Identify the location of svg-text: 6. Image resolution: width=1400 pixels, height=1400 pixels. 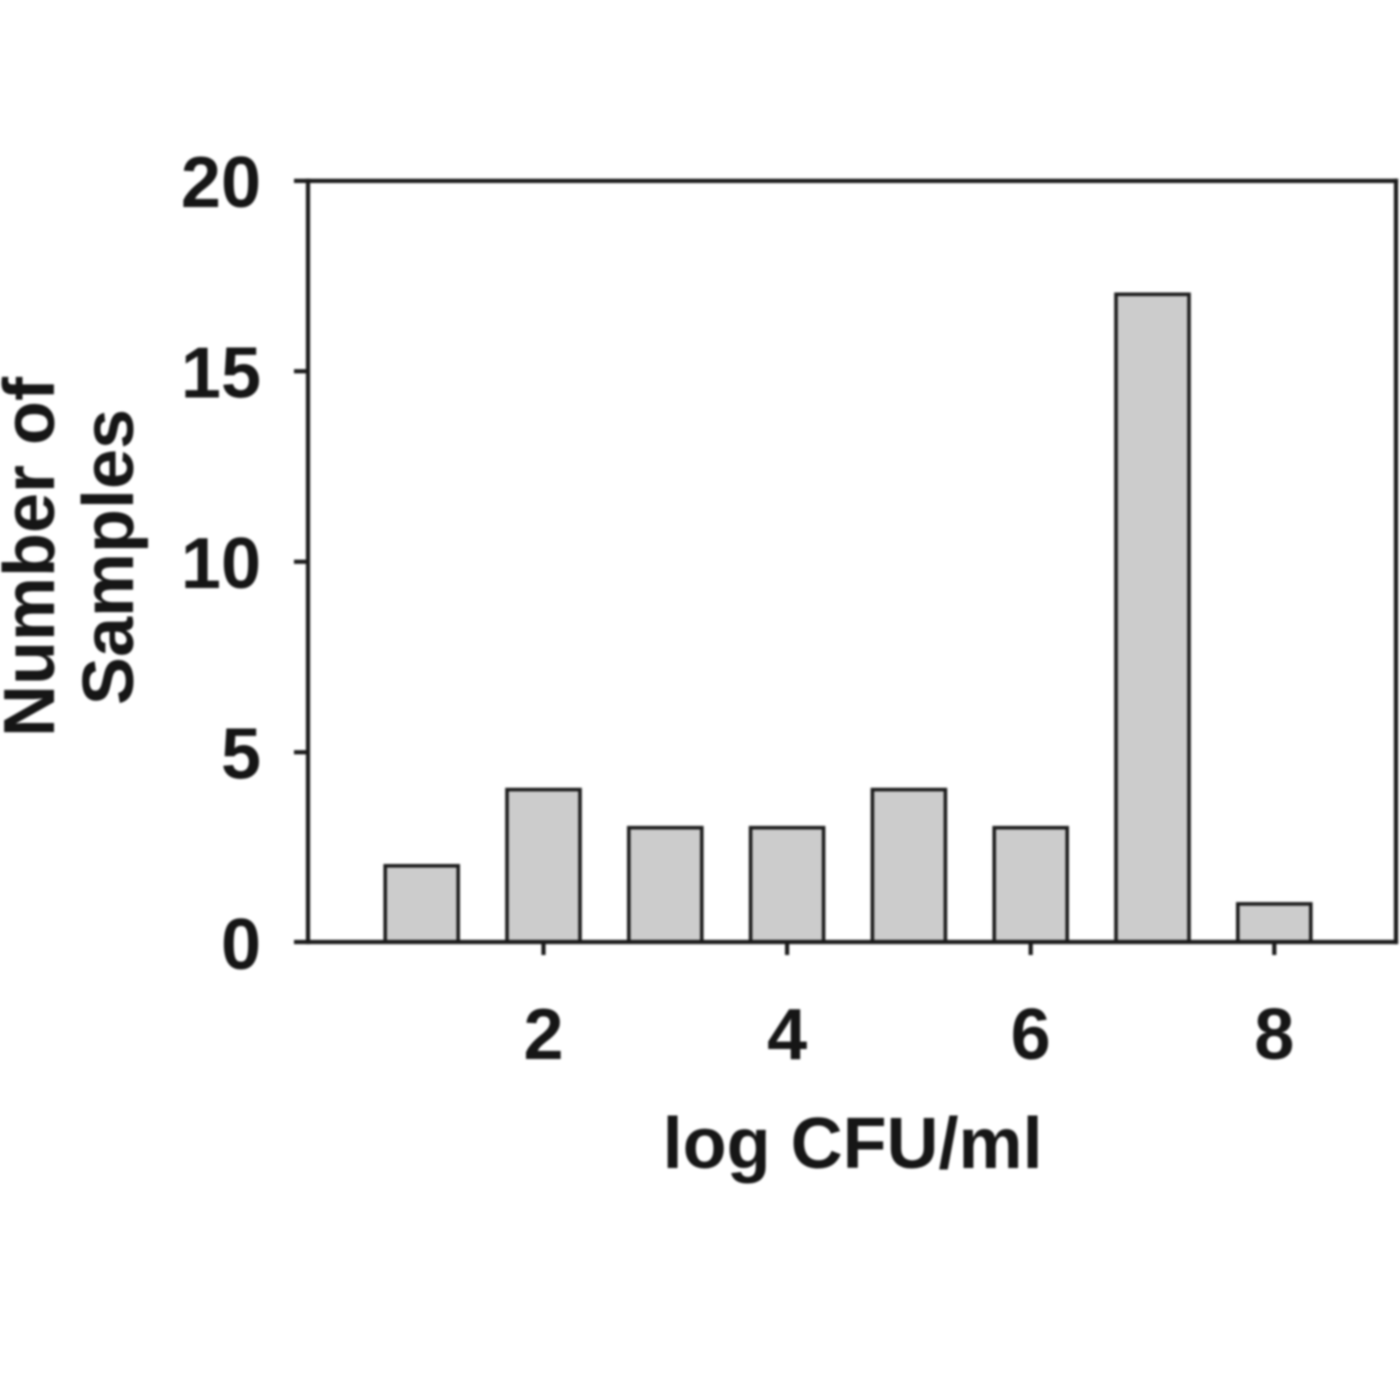
(1031, 1035).